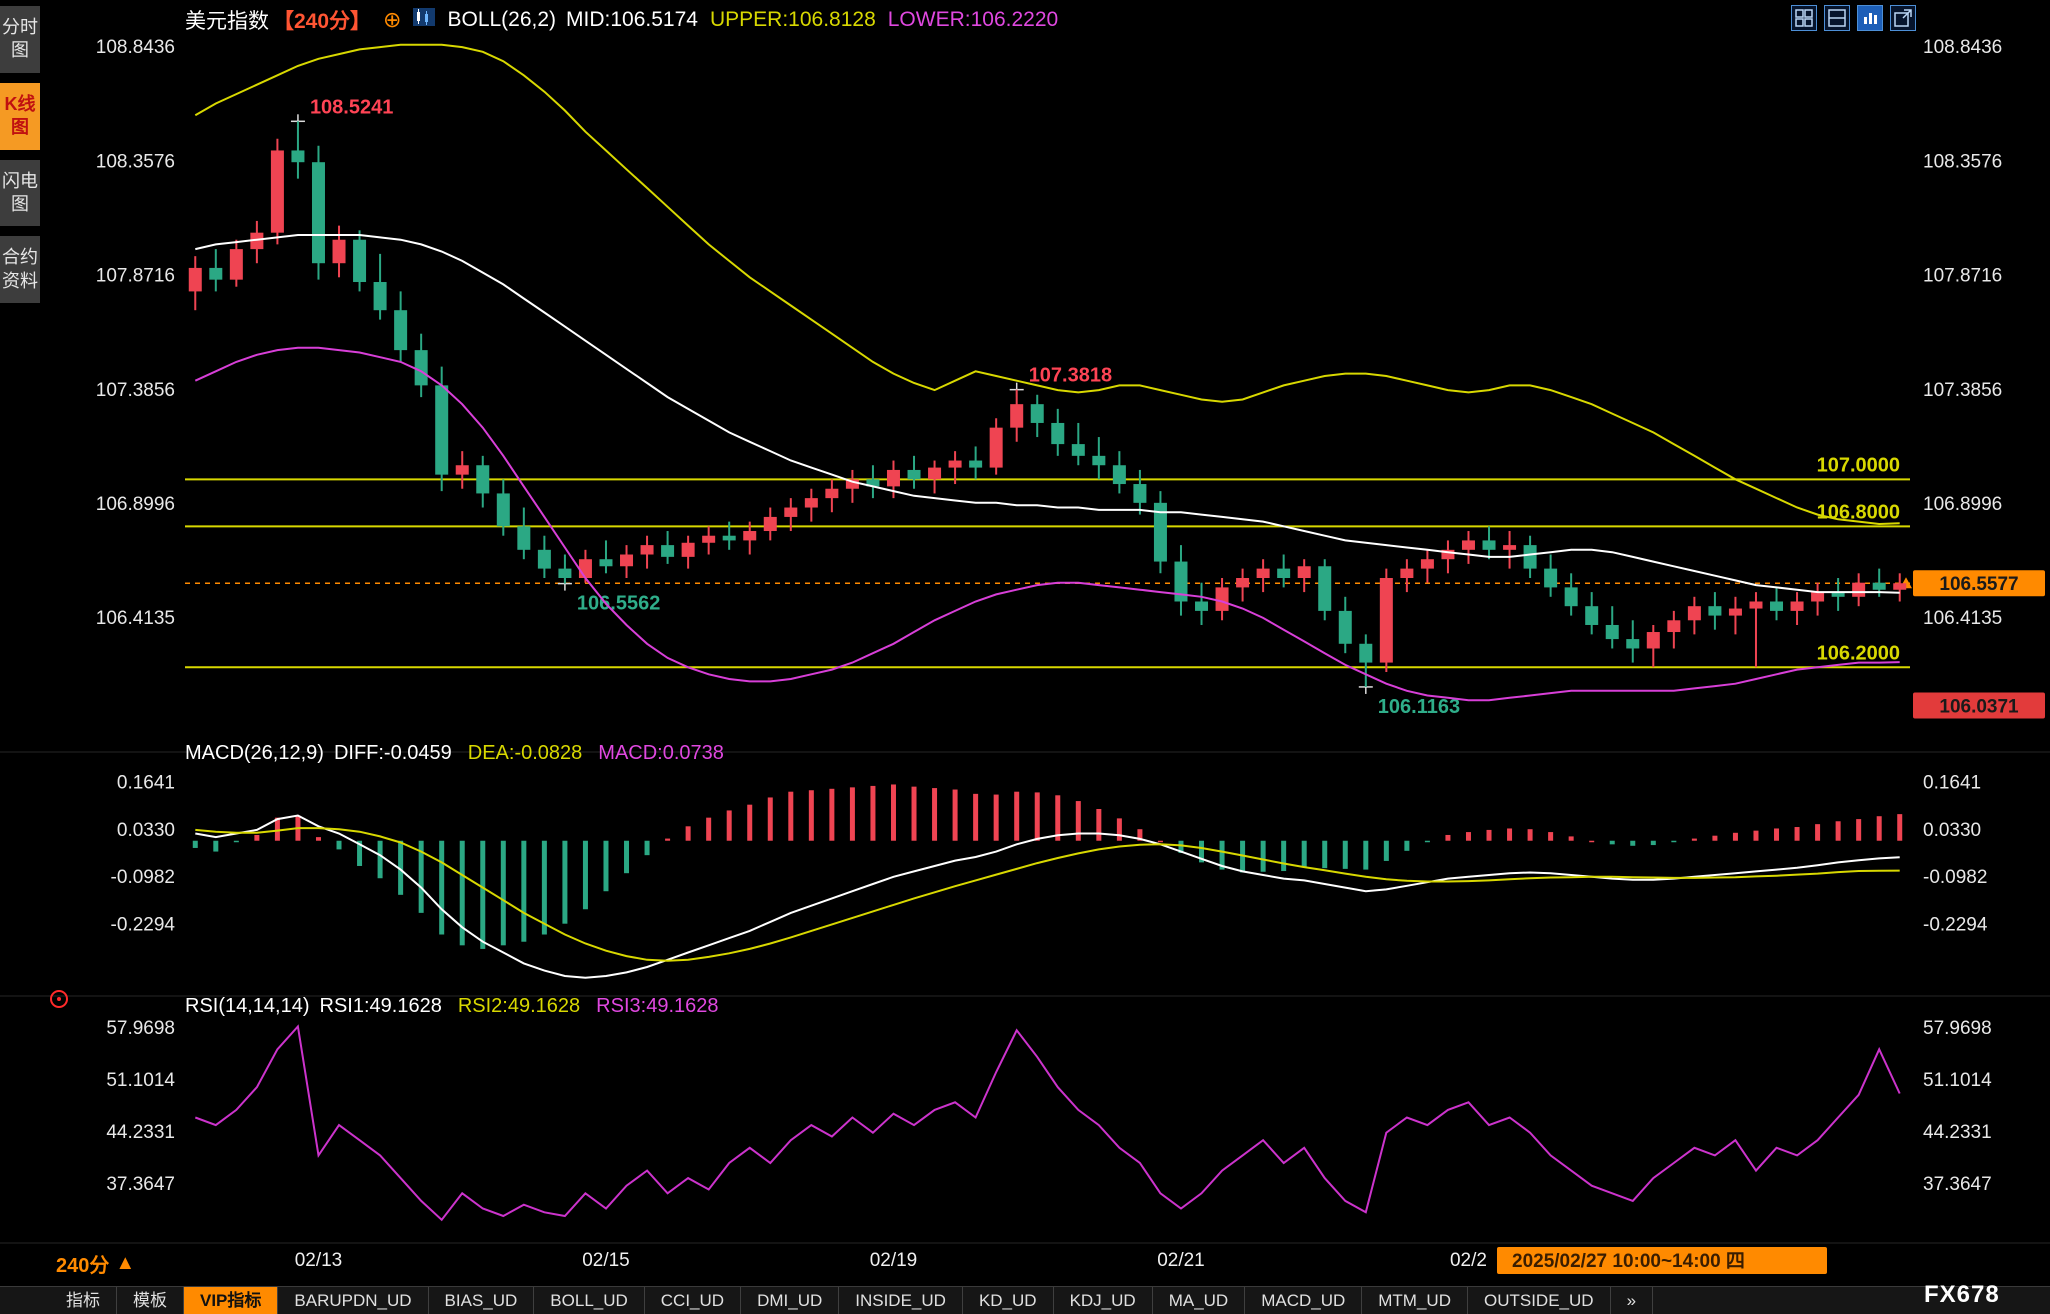  I want to click on date-tick: 02/13, so click(319, 1260).